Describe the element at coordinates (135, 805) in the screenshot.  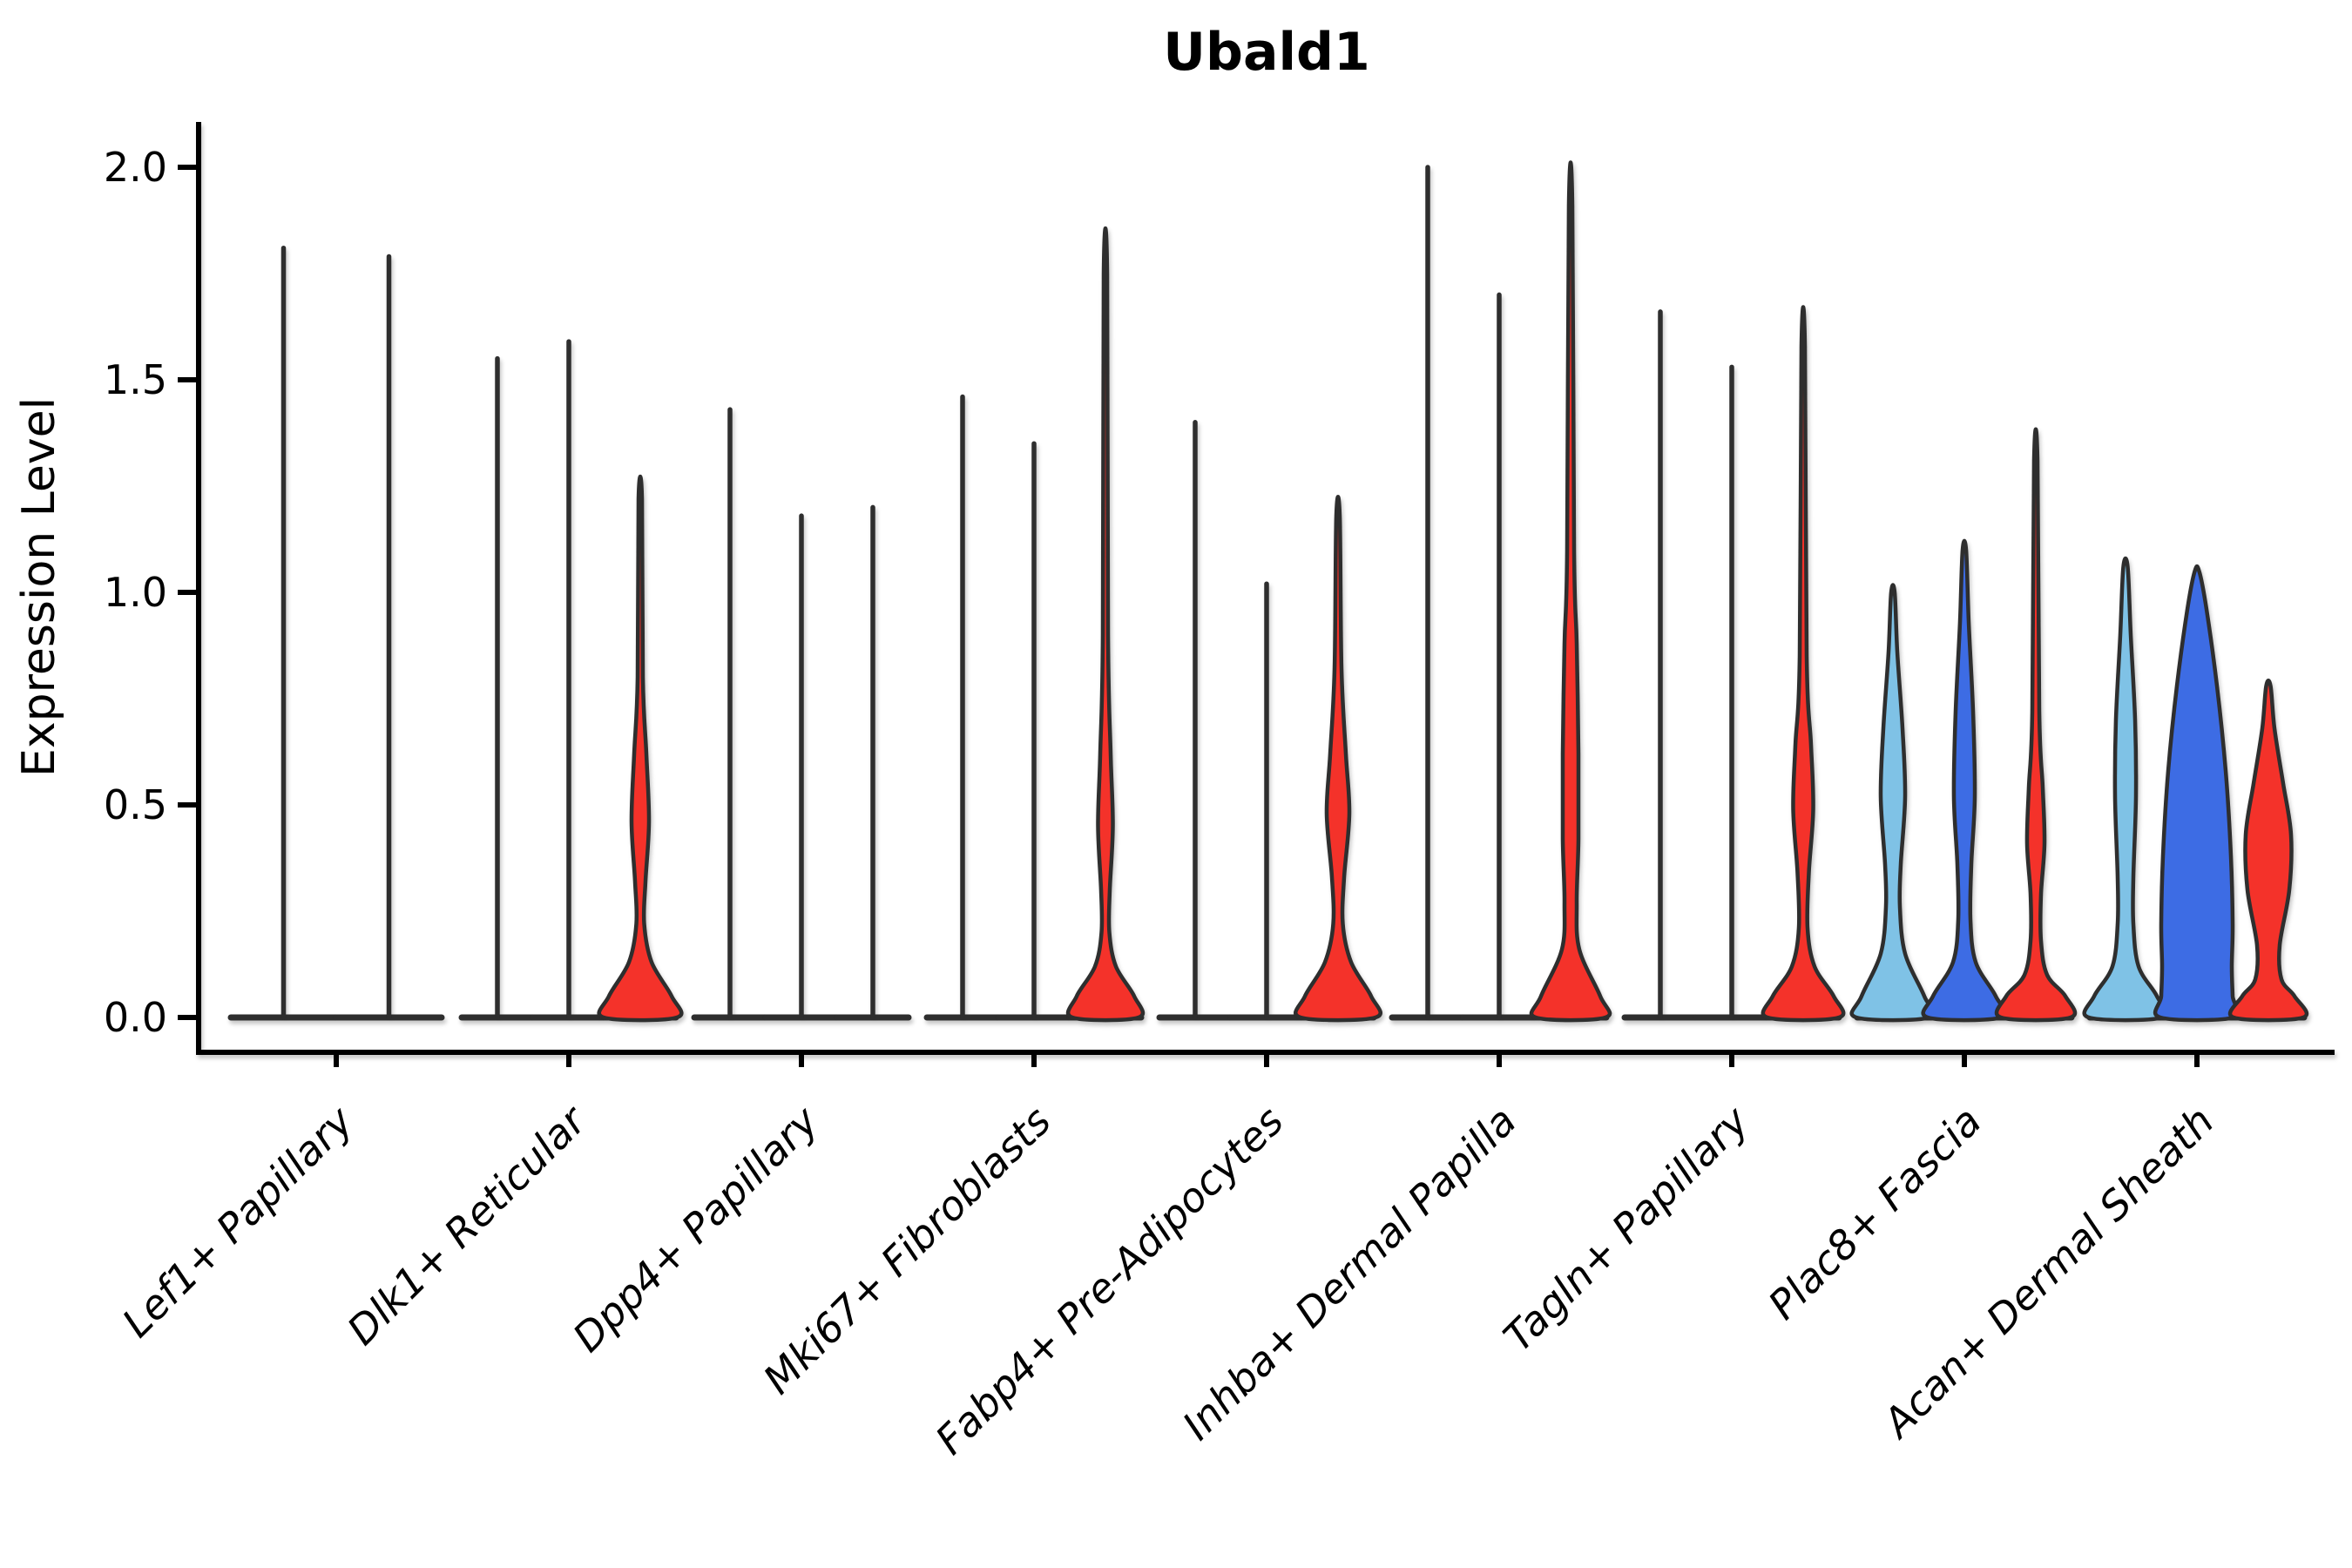
I see `y-tick-label: 0.5` at that location.